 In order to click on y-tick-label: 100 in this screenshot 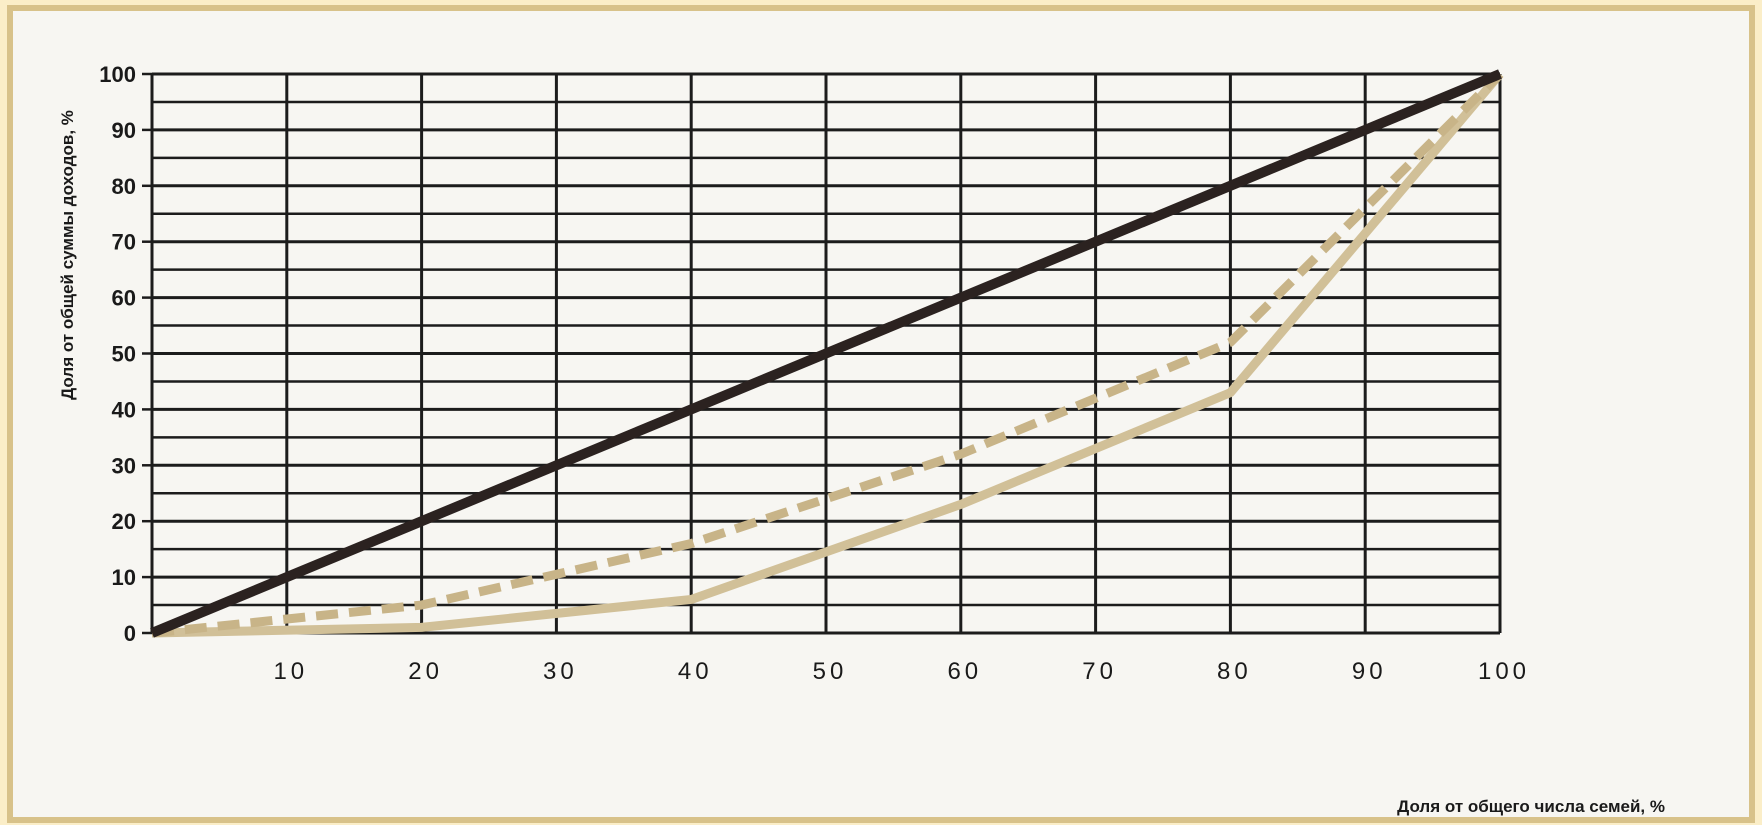, I will do `click(117, 74)`.